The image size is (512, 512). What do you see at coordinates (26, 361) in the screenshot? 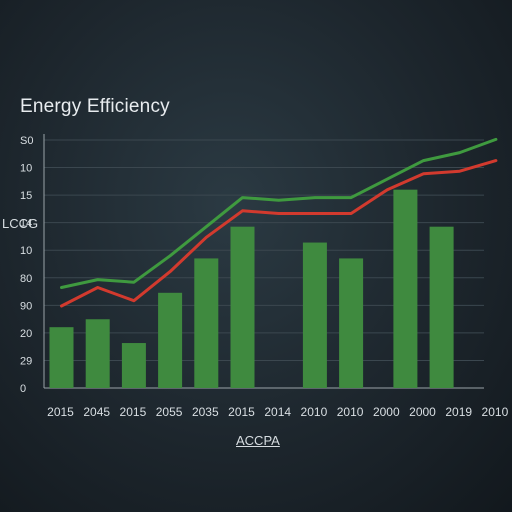
I see `y-tick-label: 29` at bounding box center [26, 361].